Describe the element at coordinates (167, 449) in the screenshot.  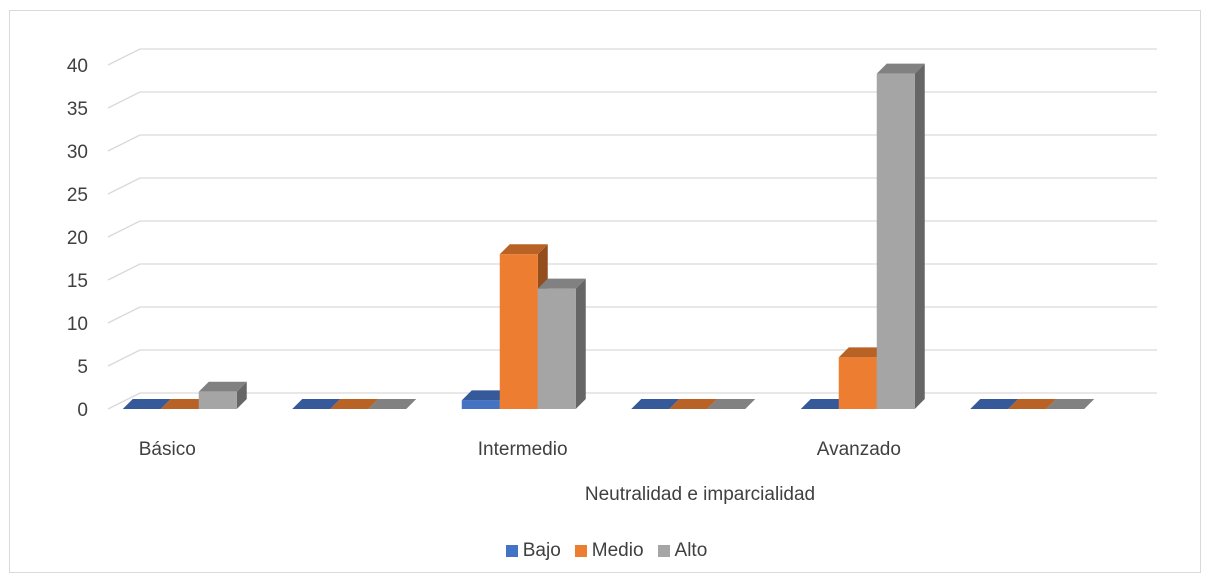
I see `x-tick-label: Básico` at that location.